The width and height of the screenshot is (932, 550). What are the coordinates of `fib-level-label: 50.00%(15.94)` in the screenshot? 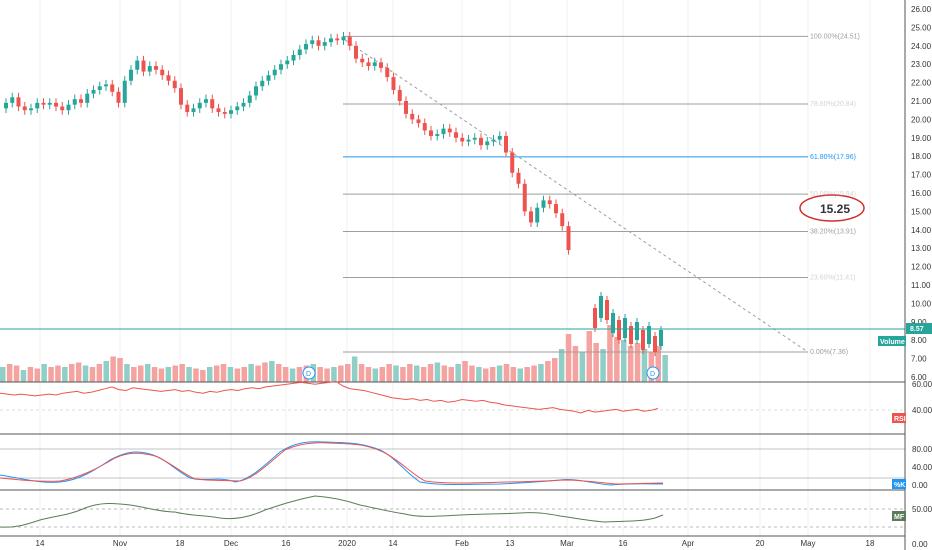 It's located at (833, 194).